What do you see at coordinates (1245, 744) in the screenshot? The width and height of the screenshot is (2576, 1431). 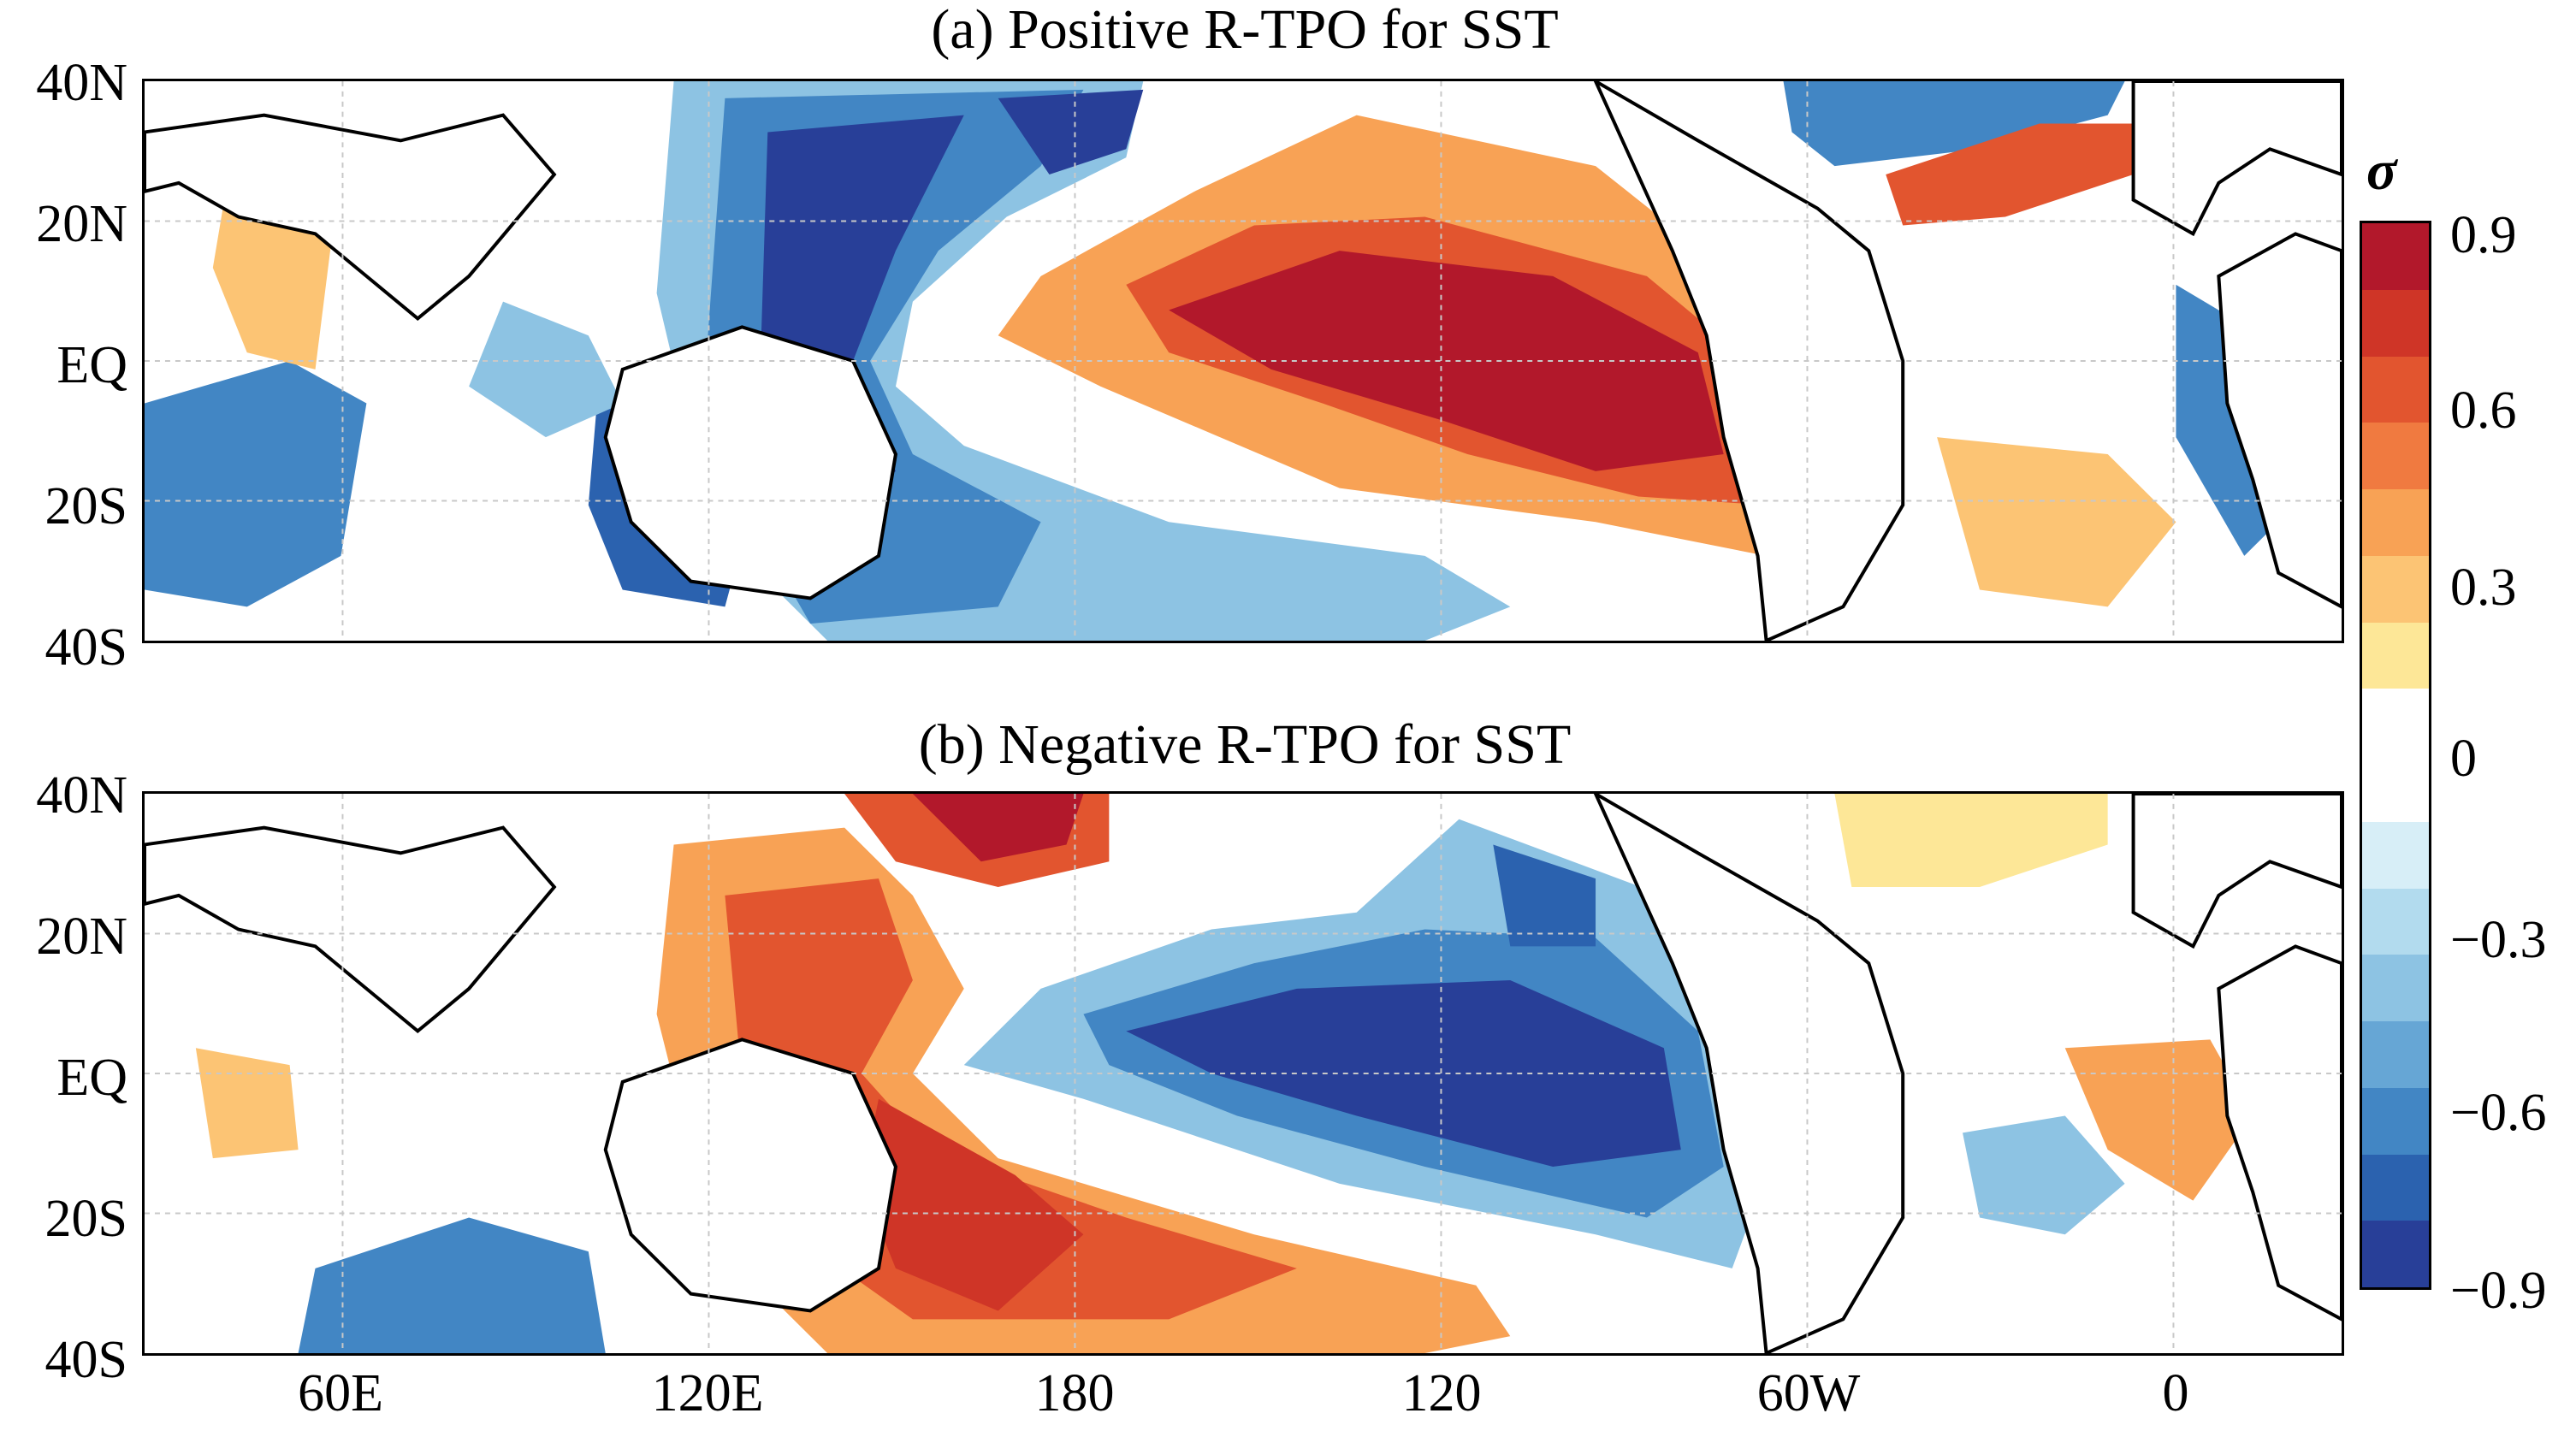 I see `panel-b-title: (b) Negative R-TPO for SST` at bounding box center [1245, 744].